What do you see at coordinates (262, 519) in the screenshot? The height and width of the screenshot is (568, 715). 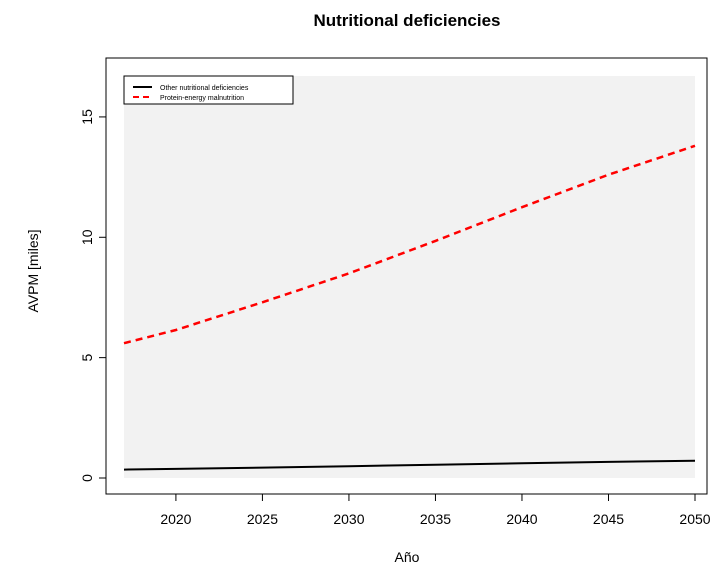 I see `x-tick-label: 2025` at bounding box center [262, 519].